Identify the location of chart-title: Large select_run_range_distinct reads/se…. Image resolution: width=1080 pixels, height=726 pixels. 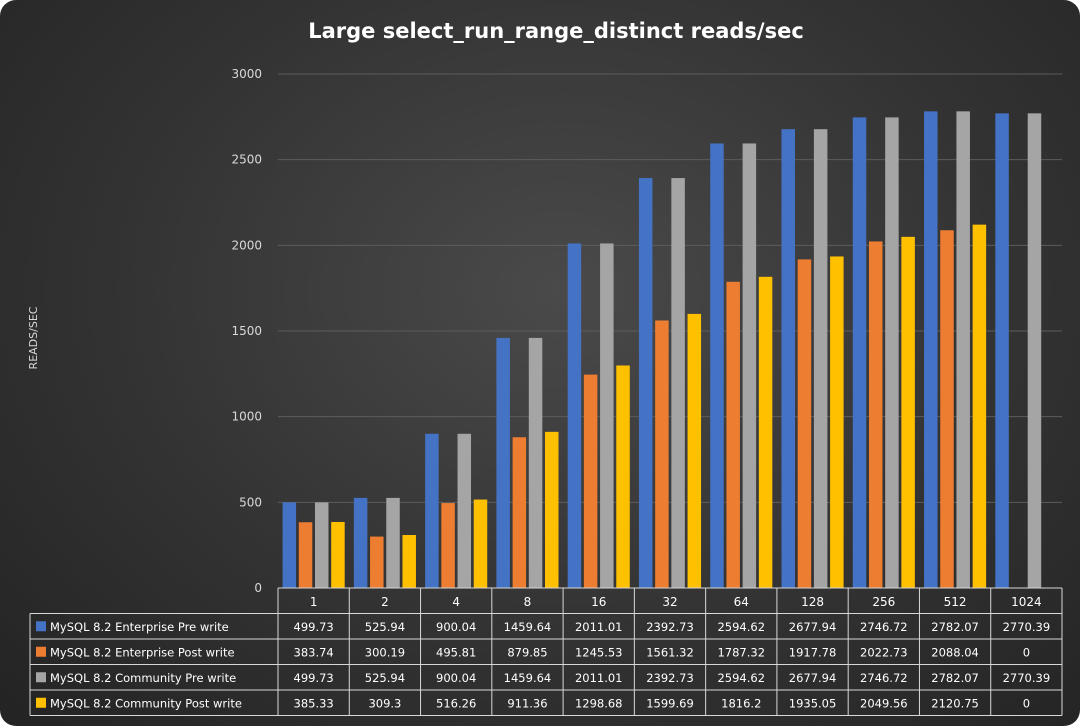
(556, 31).